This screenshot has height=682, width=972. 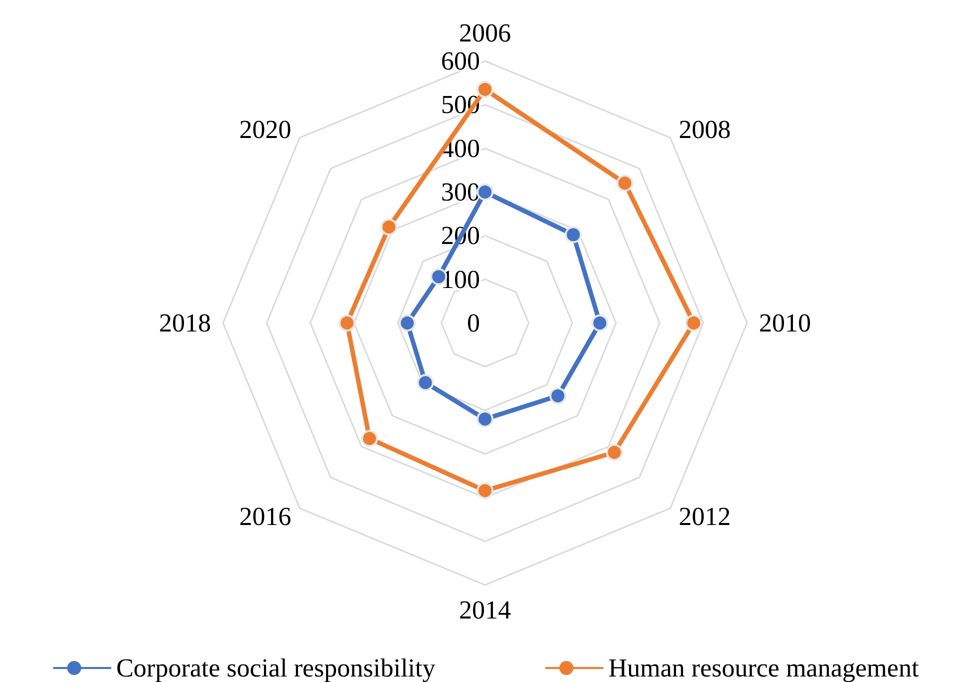 I want to click on spoke-label: 2018, so click(x=185, y=323).